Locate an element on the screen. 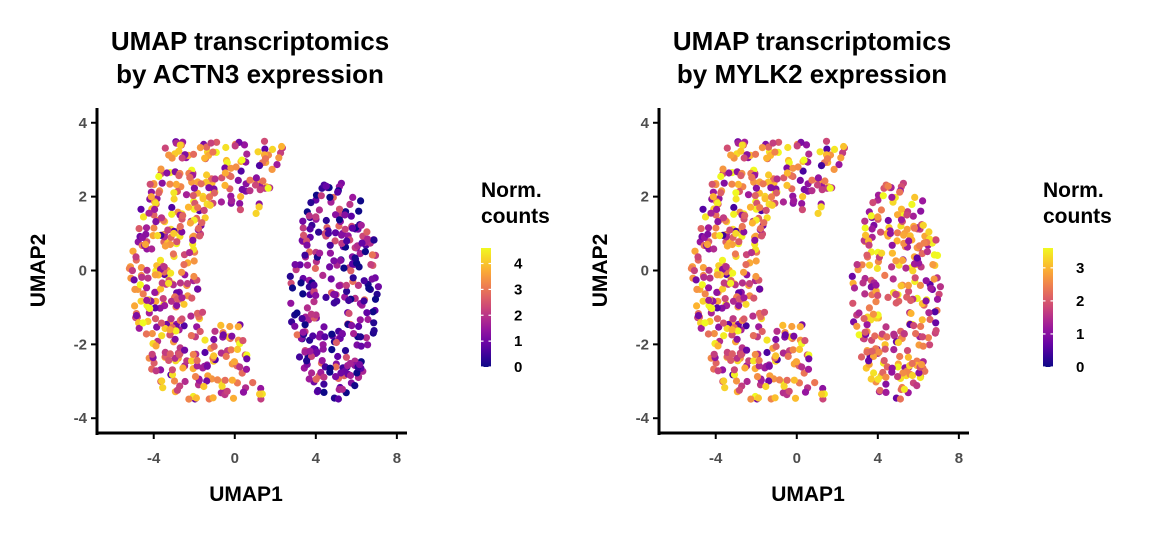 The height and width of the screenshot is (536, 1169). legend-colorbar is located at coordinates (486, 307).